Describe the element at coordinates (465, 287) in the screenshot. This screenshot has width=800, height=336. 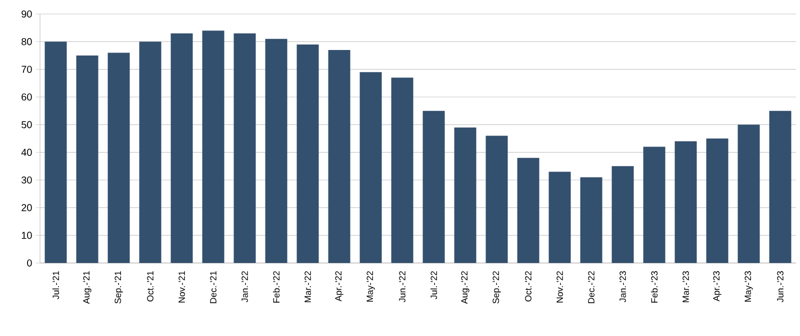
I see `x-tick-label: Aug.-'22` at that location.